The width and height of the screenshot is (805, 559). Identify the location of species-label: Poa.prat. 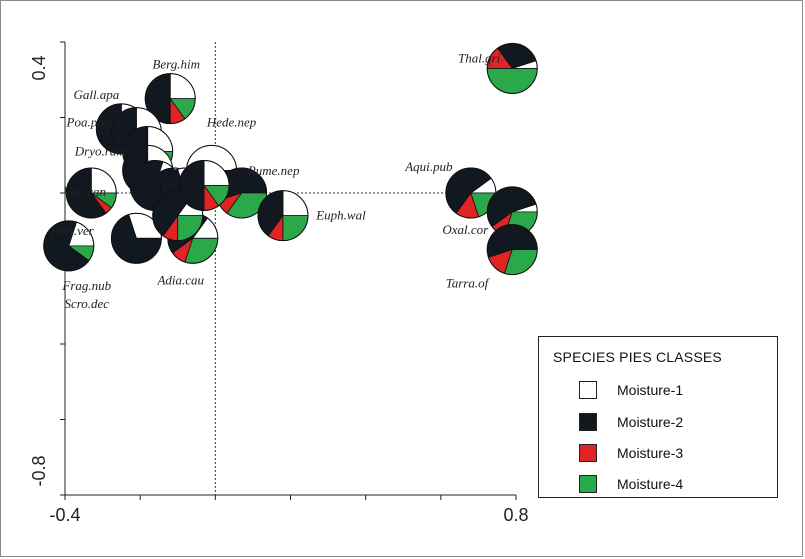
(89, 122).